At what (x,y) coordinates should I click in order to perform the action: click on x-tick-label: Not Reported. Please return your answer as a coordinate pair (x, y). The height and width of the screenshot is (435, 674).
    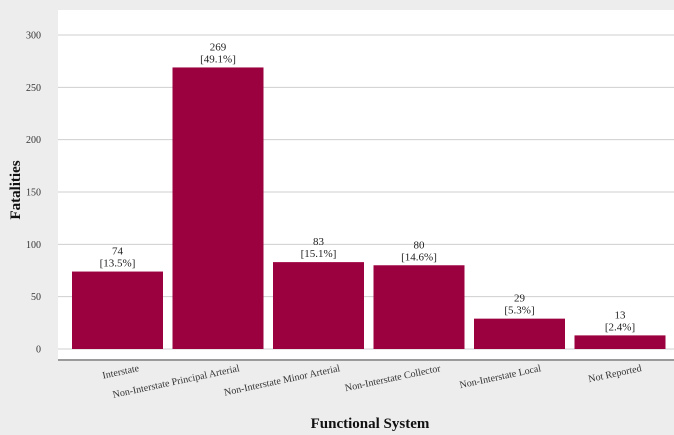
    Looking at the image, I should click on (614, 374).